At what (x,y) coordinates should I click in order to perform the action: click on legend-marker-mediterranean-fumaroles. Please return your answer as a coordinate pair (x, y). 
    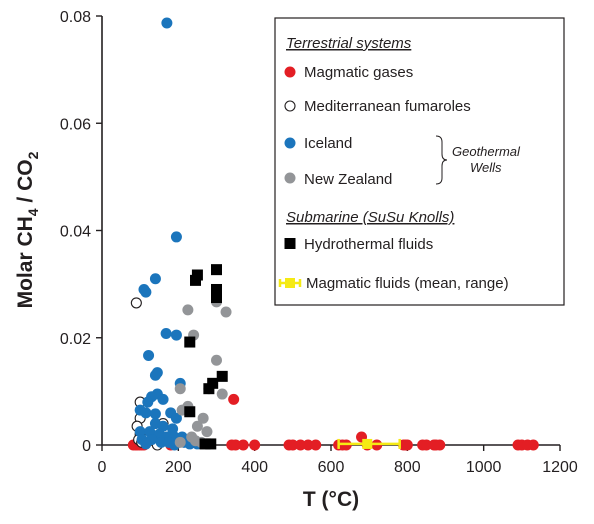
    Looking at the image, I should click on (290, 106).